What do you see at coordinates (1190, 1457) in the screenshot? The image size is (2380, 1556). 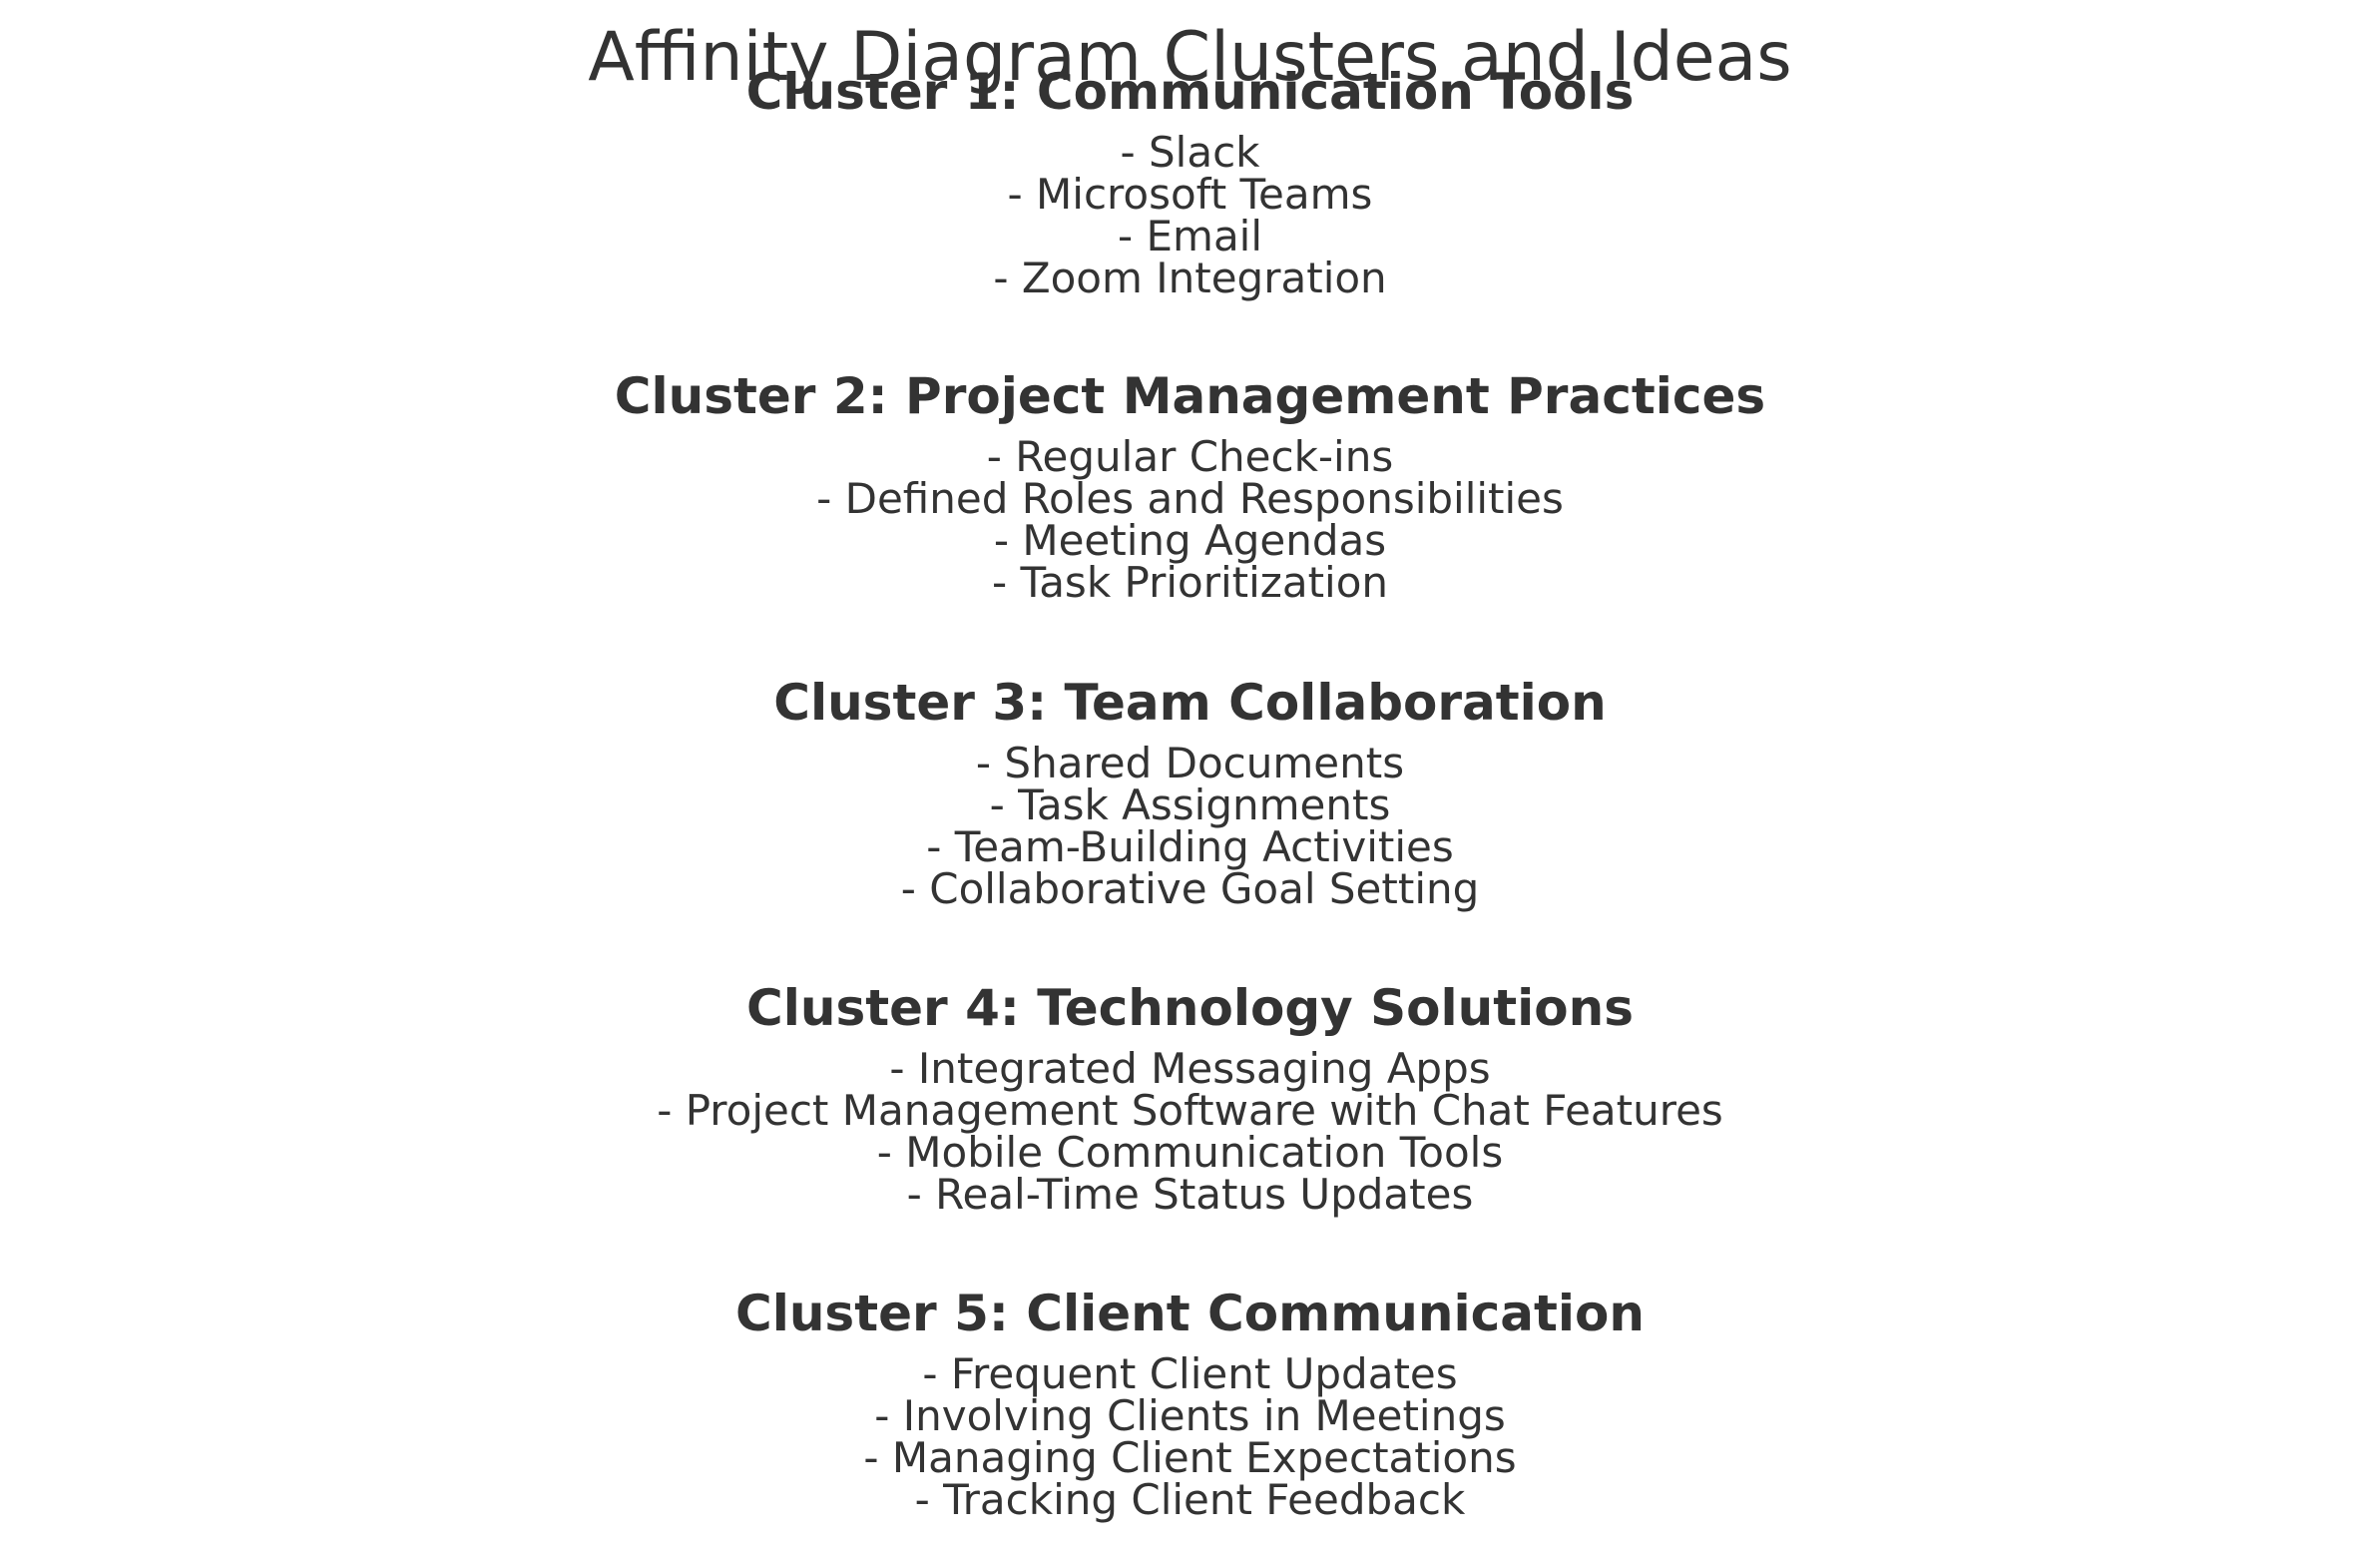 I see `idea-item: - Managing Client Expectations` at bounding box center [1190, 1457].